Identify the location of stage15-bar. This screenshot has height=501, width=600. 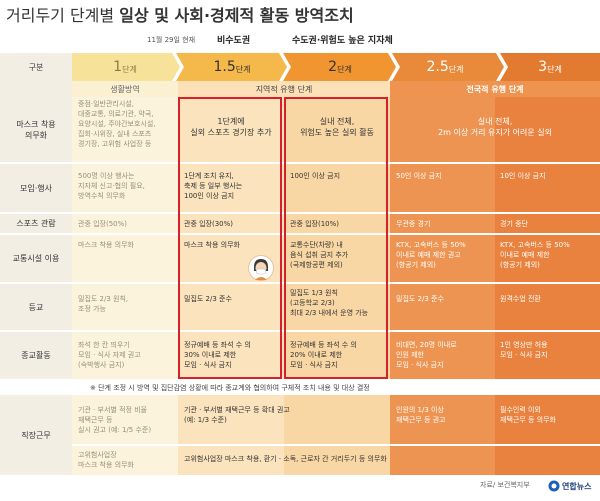
(231, 67).